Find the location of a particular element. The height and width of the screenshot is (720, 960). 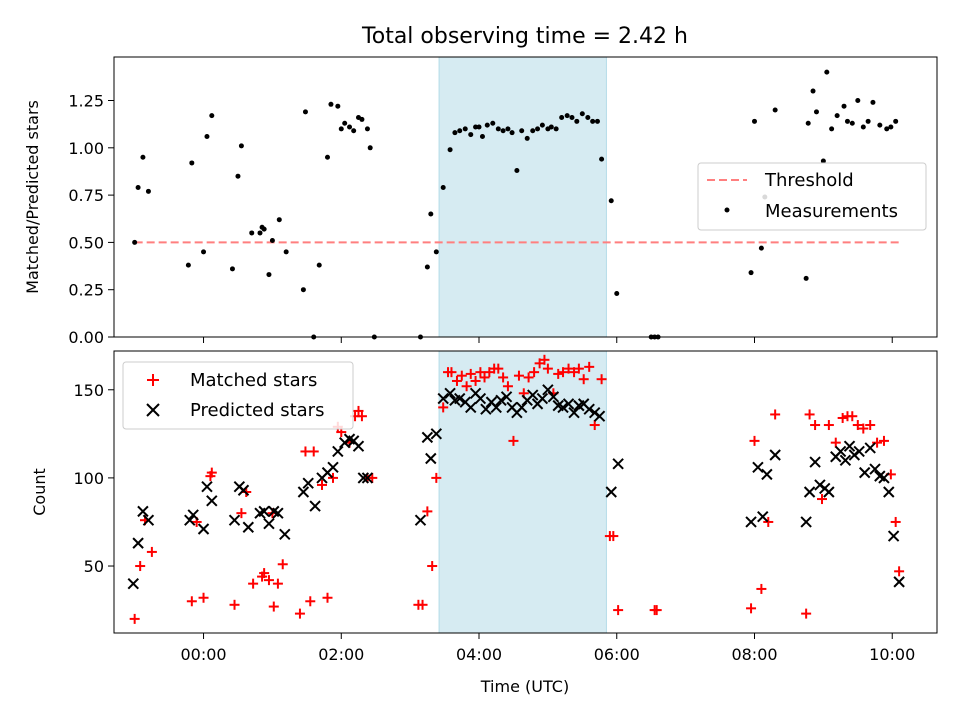

top-legend-box is located at coordinates (812, 196).